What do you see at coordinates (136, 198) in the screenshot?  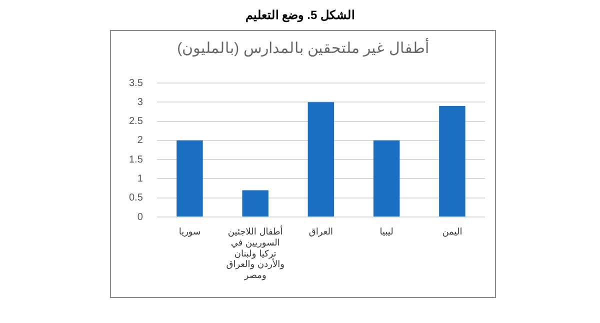 I see `y-tick-label: 0.5` at bounding box center [136, 198].